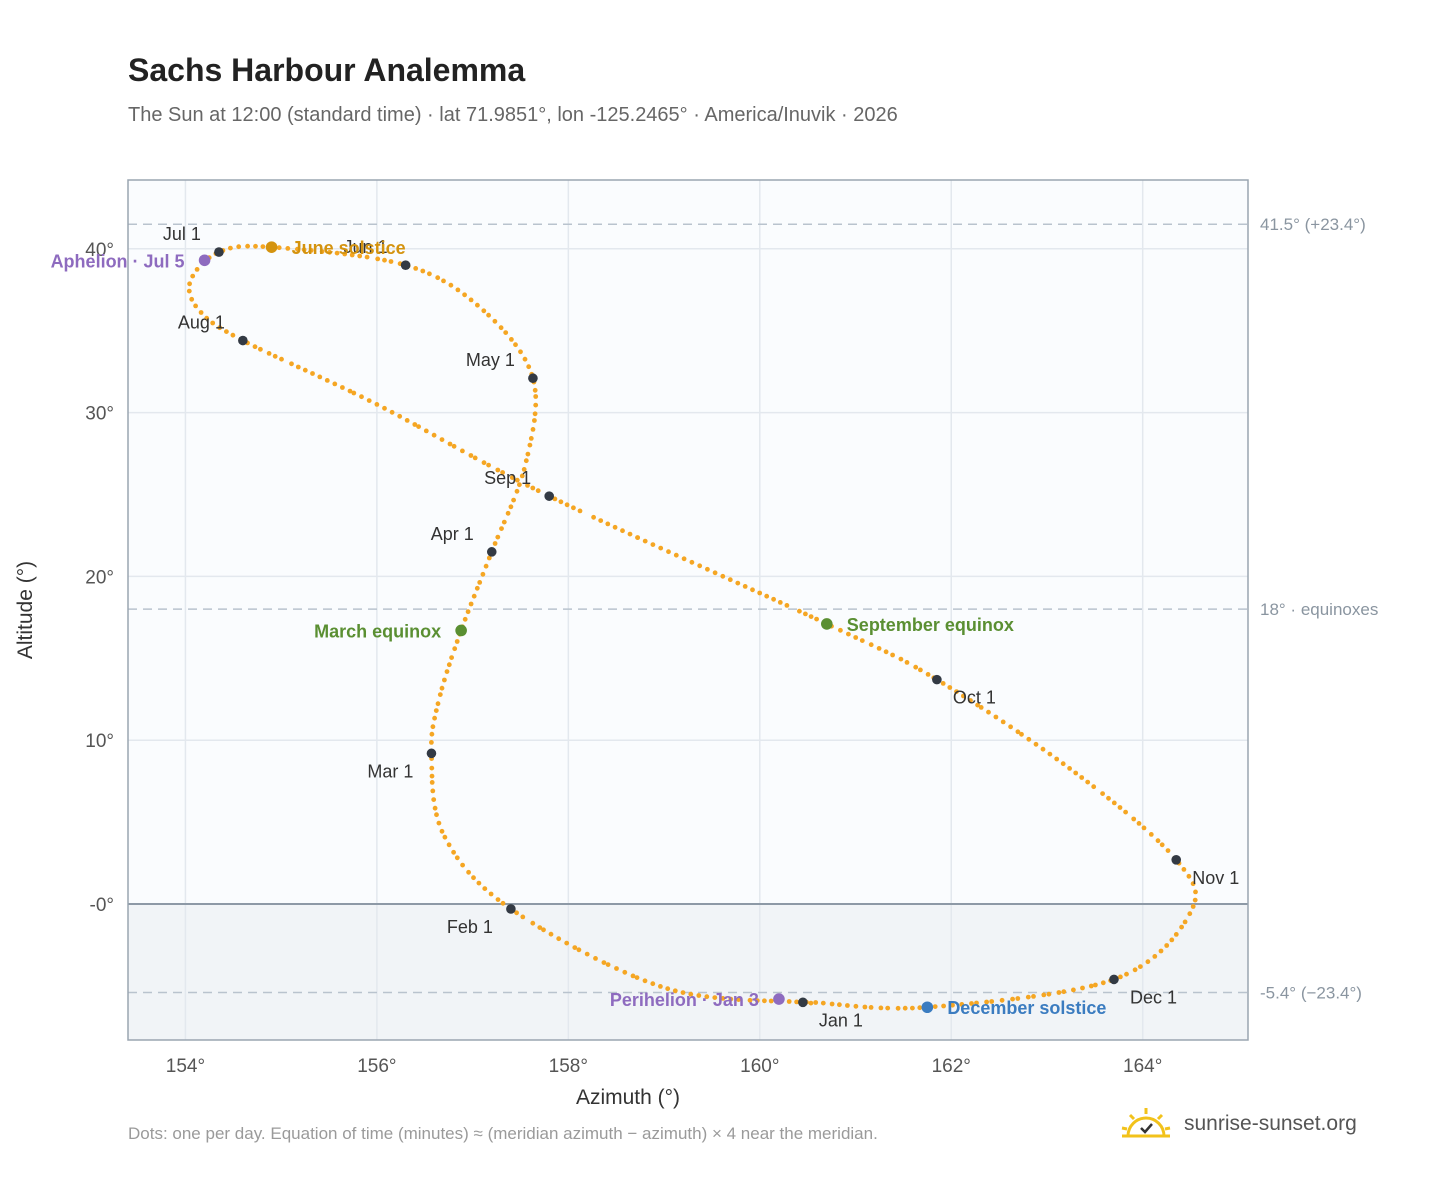  I want to click on month-marker-label: Feb 1, so click(470, 927).